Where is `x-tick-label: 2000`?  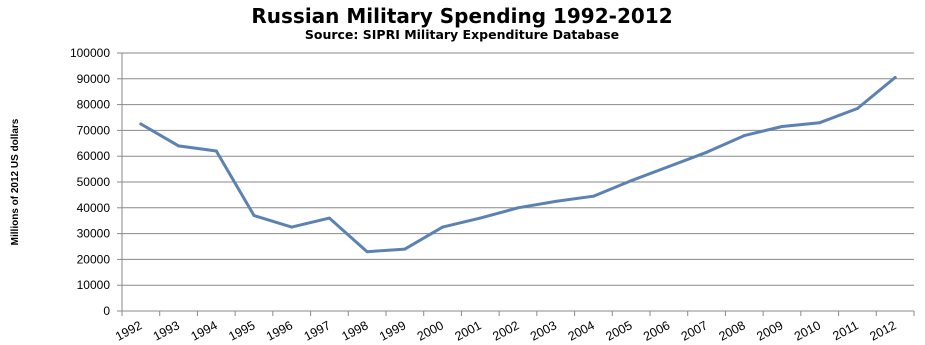 x-tick-label: 2000 is located at coordinates (430, 330).